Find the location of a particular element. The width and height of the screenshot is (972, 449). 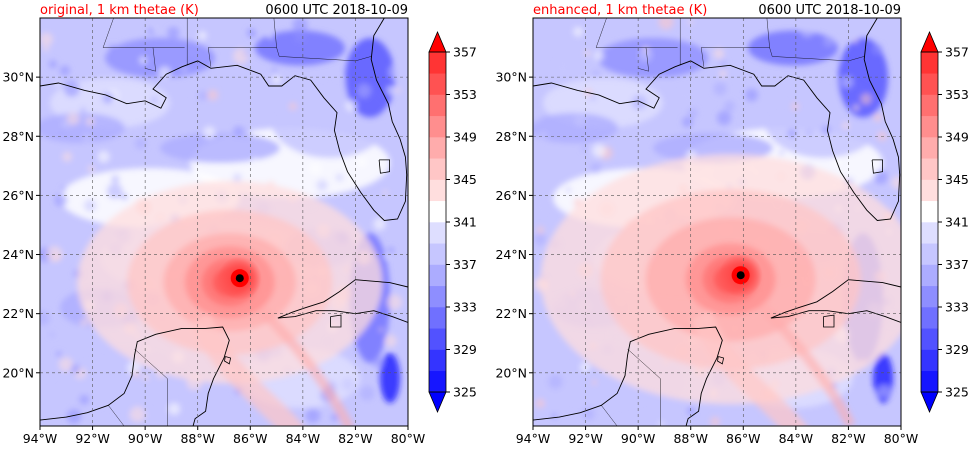

colorbar-under is located at coordinates (929, 402).